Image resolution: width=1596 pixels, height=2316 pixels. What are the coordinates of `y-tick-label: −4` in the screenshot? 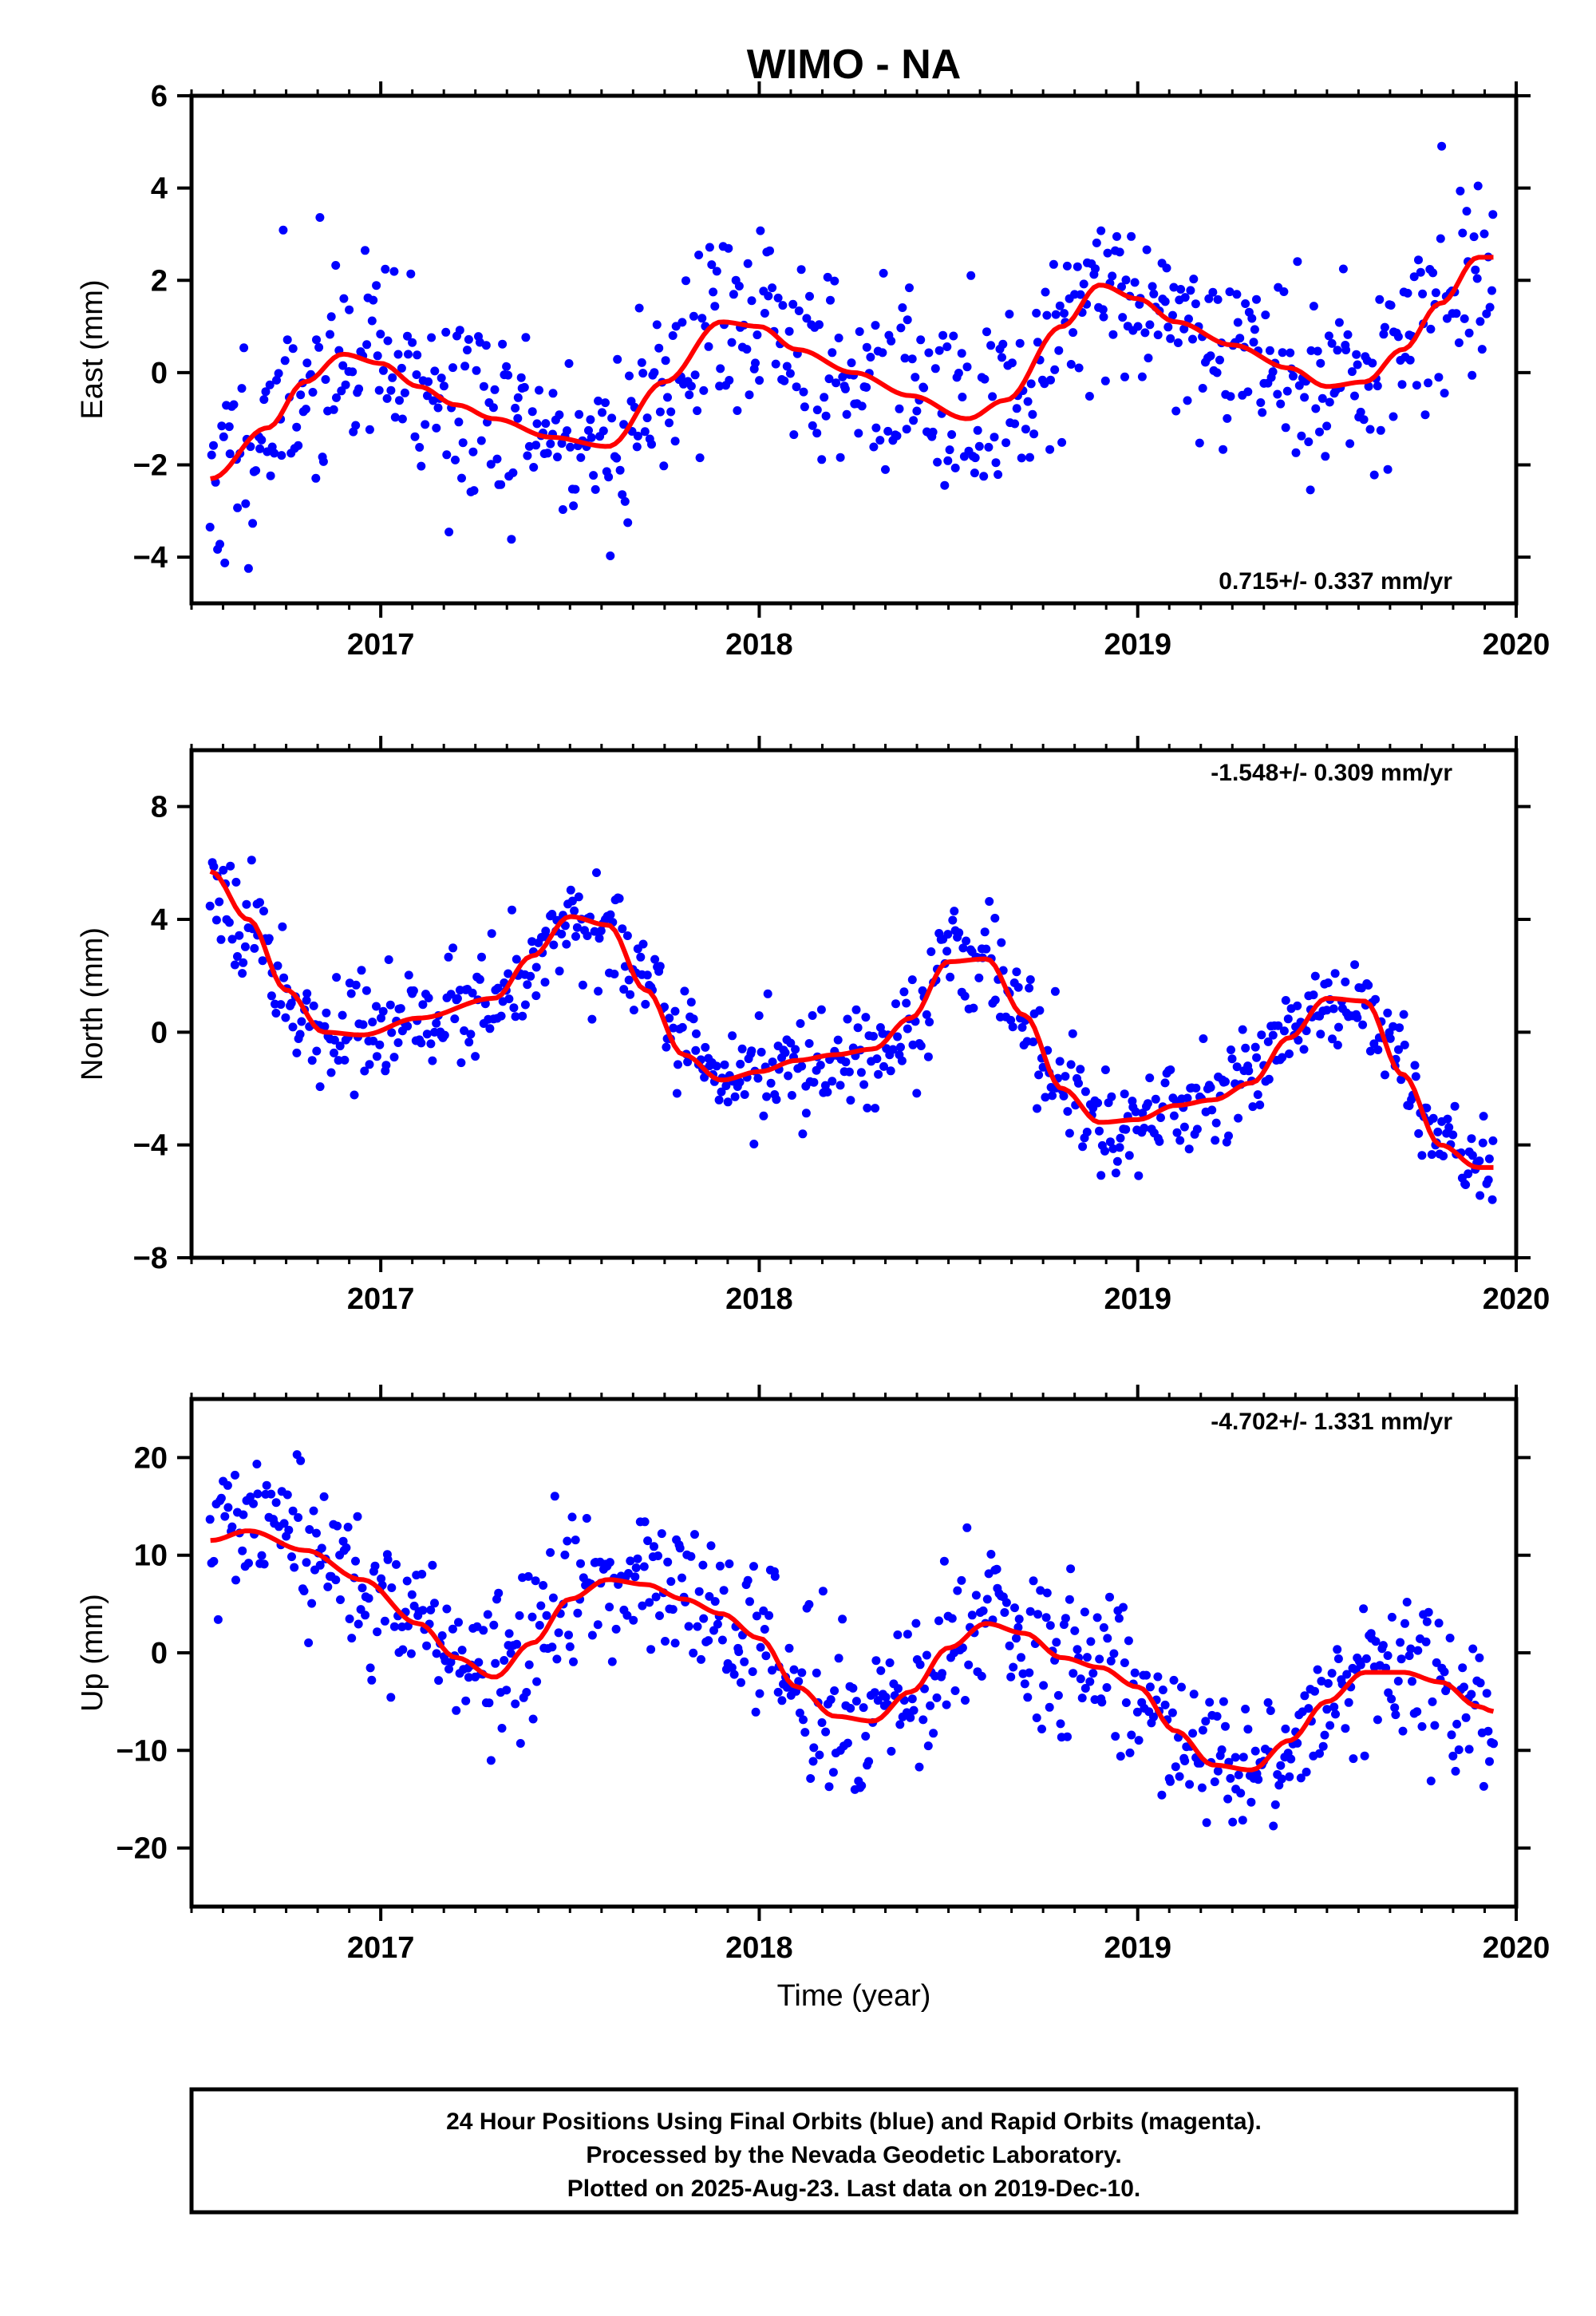 It's located at (150, 1146).